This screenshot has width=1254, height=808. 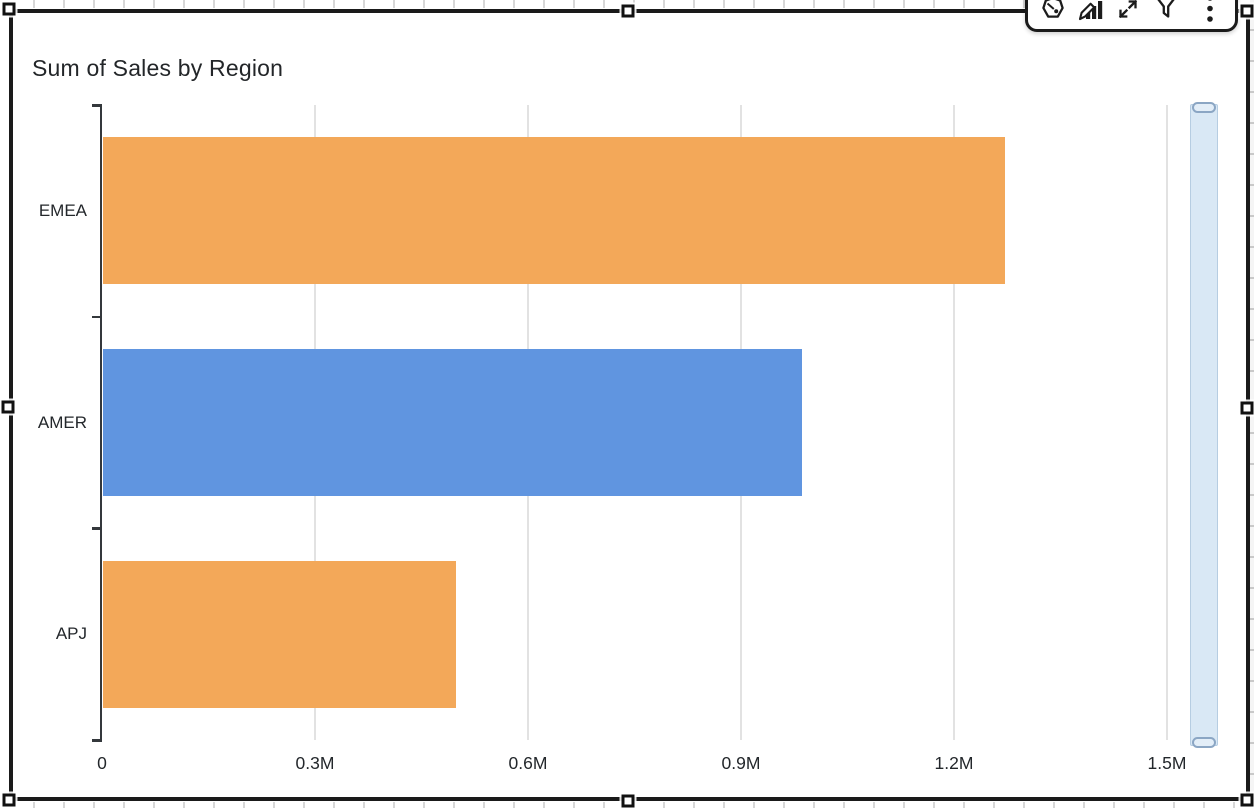 I want to click on visual-title: Sum of Sales by Region, so click(x=158, y=68).